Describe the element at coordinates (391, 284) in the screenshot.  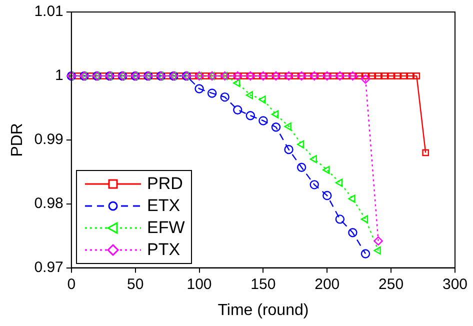
I see `x-tick-label: 250` at that location.